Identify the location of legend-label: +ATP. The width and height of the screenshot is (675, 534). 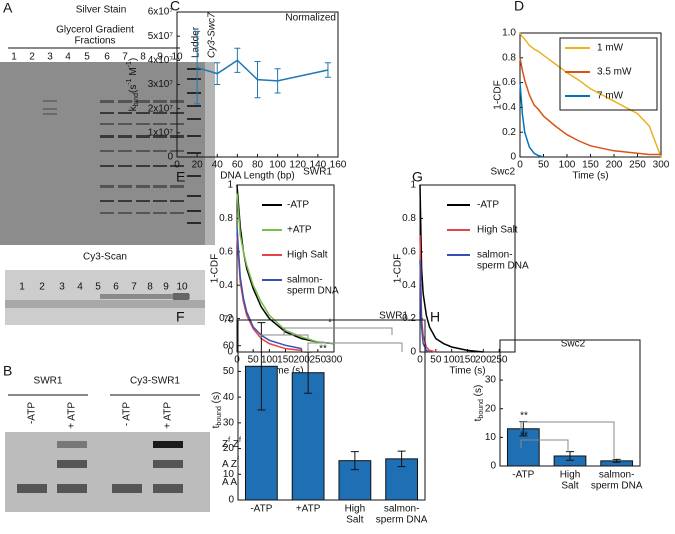
(299, 230).